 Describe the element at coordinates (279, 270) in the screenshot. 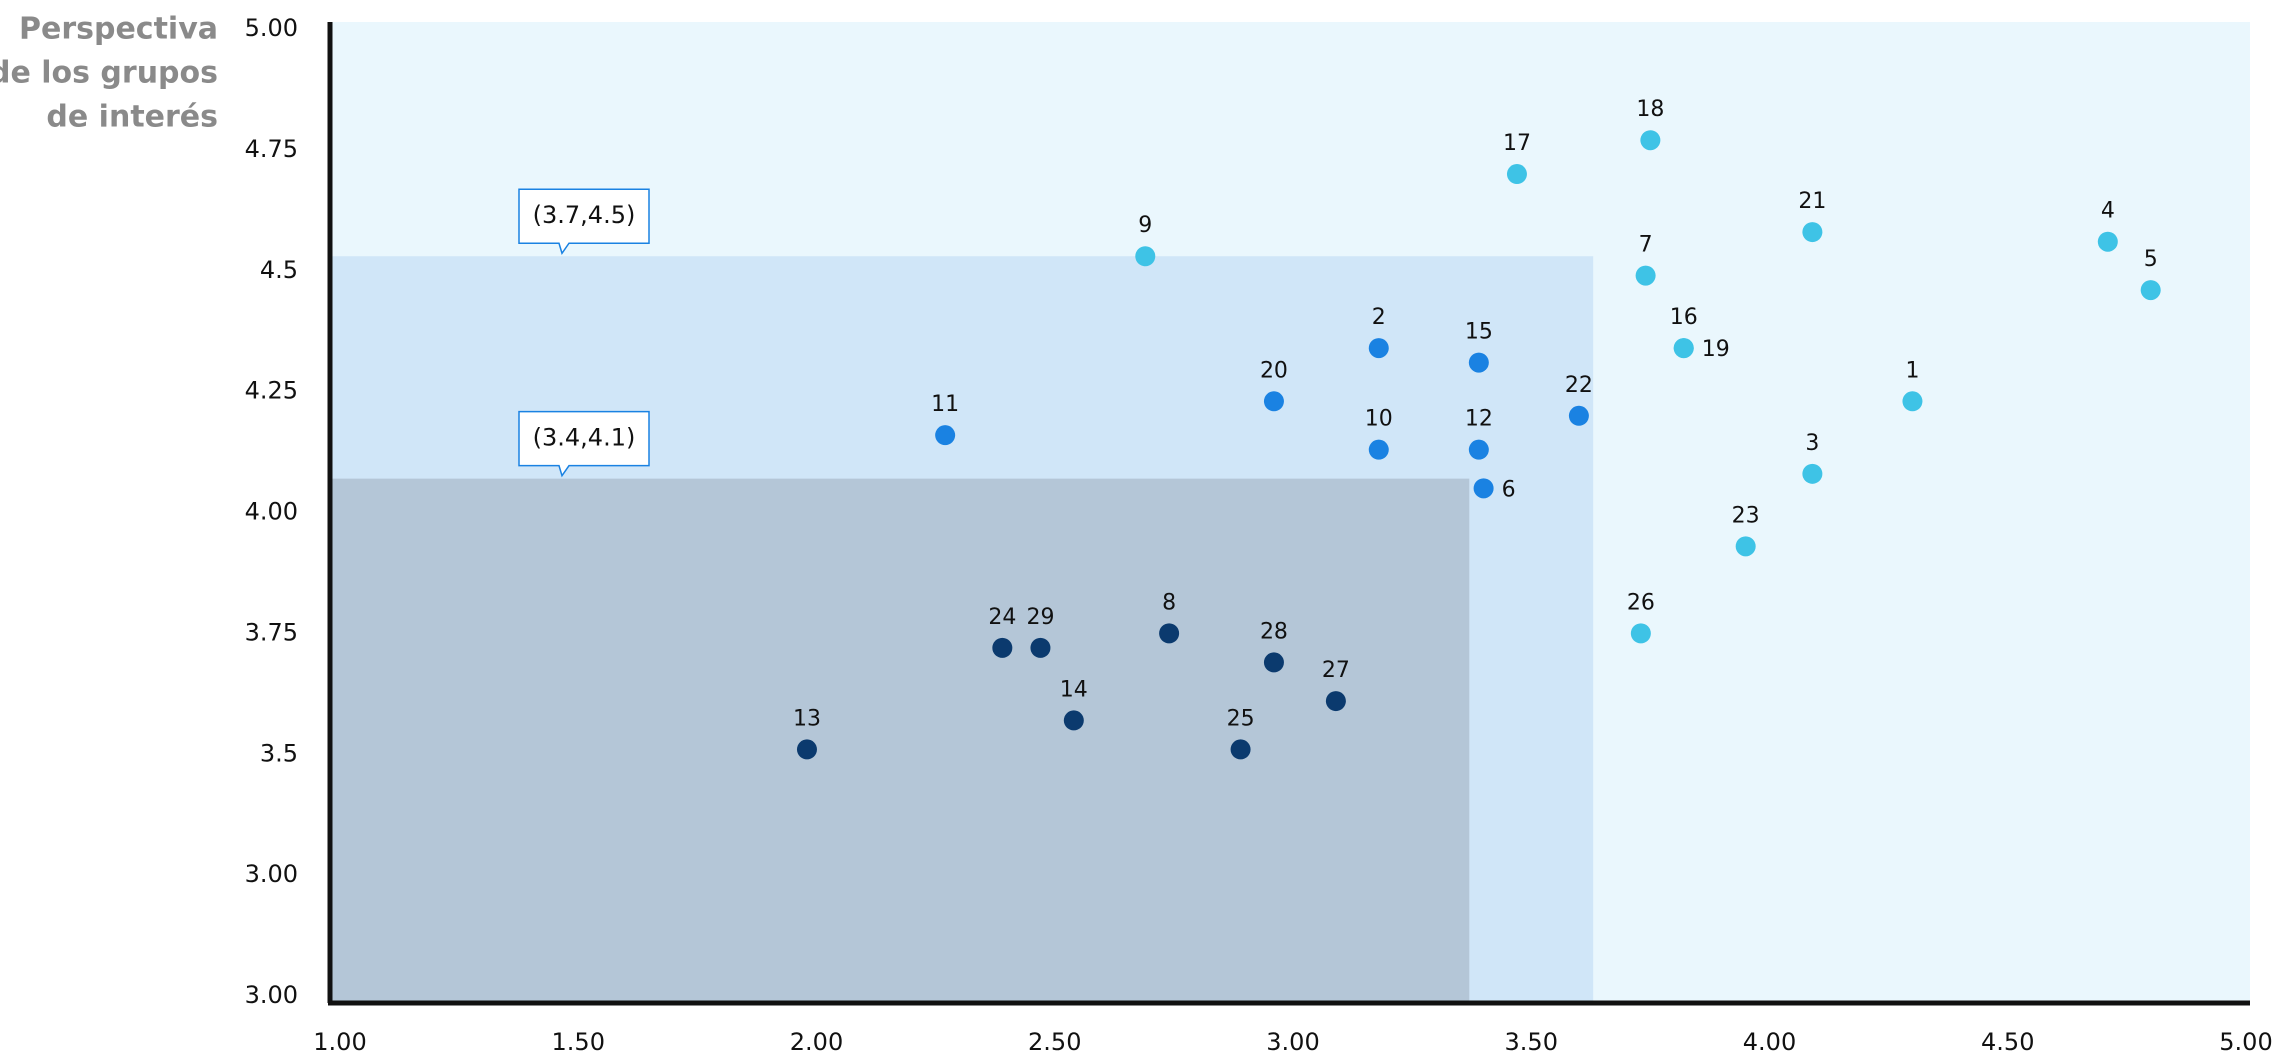

I see `y-tick-label: 4.5` at that location.